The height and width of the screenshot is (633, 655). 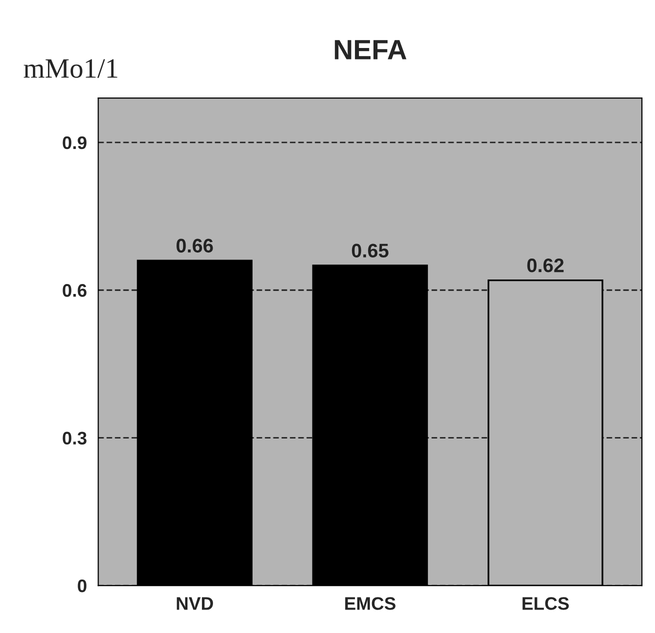 I want to click on data-label: 0.62, so click(x=545, y=265).